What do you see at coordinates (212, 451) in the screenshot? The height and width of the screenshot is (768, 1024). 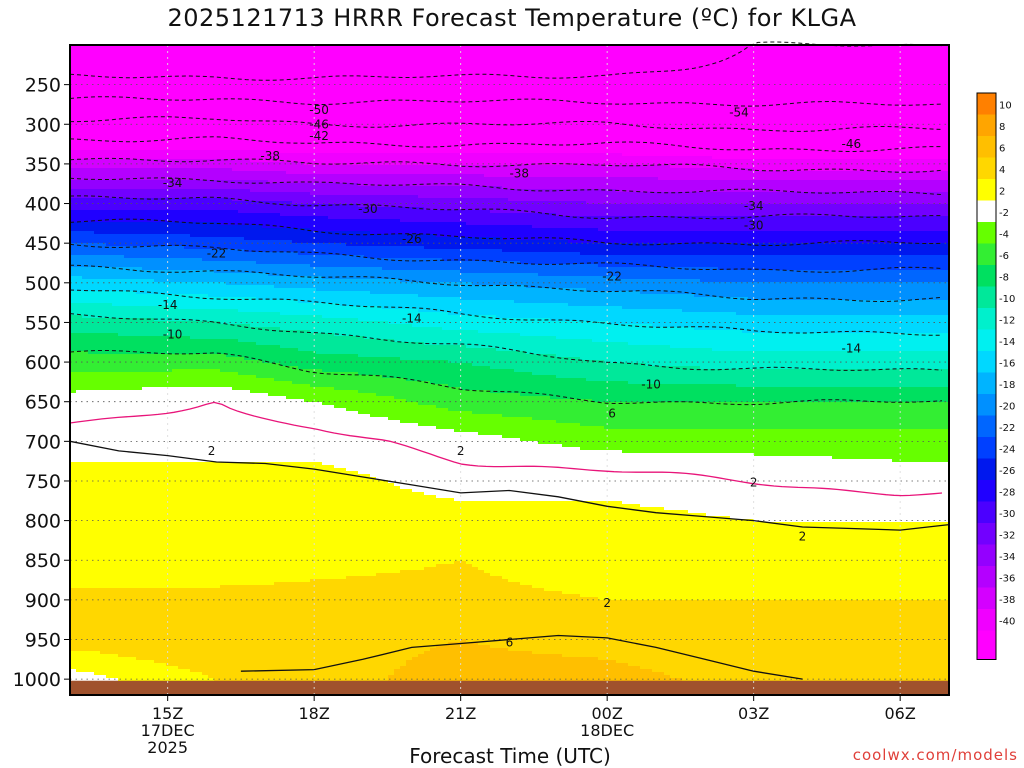 I see `contour-label: 2` at bounding box center [212, 451].